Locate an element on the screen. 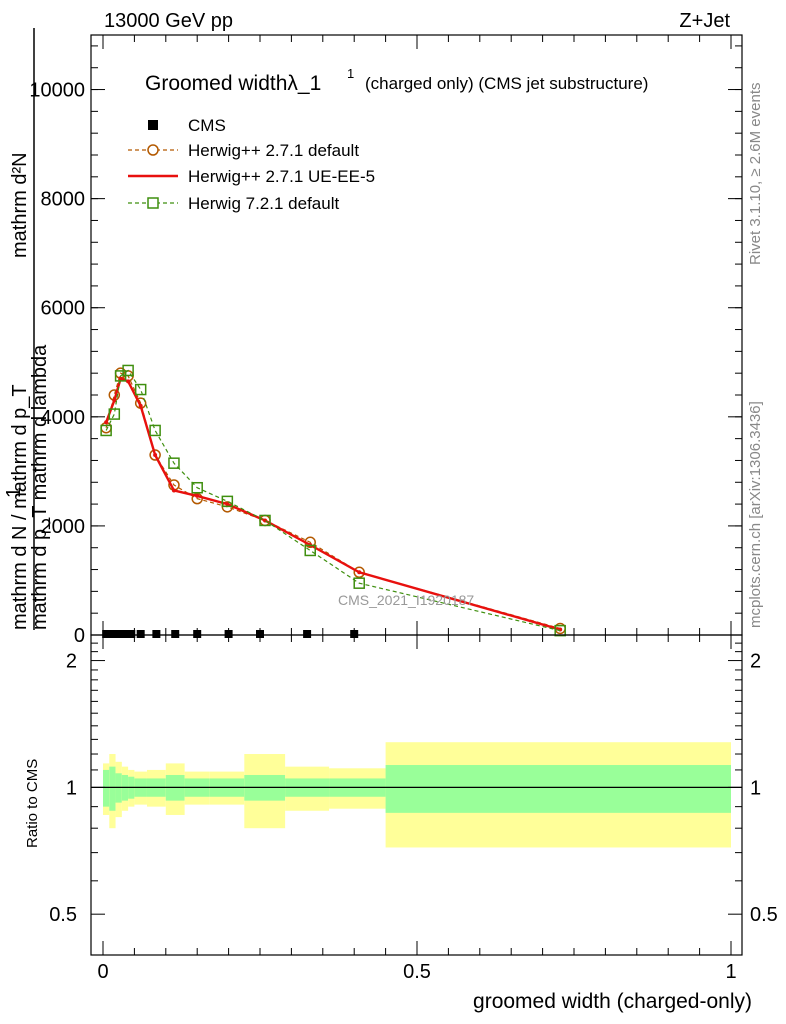 The width and height of the screenshot is (786, 1024). ratio-ytick-label-right: 2 is located at coordinates (755, 662).